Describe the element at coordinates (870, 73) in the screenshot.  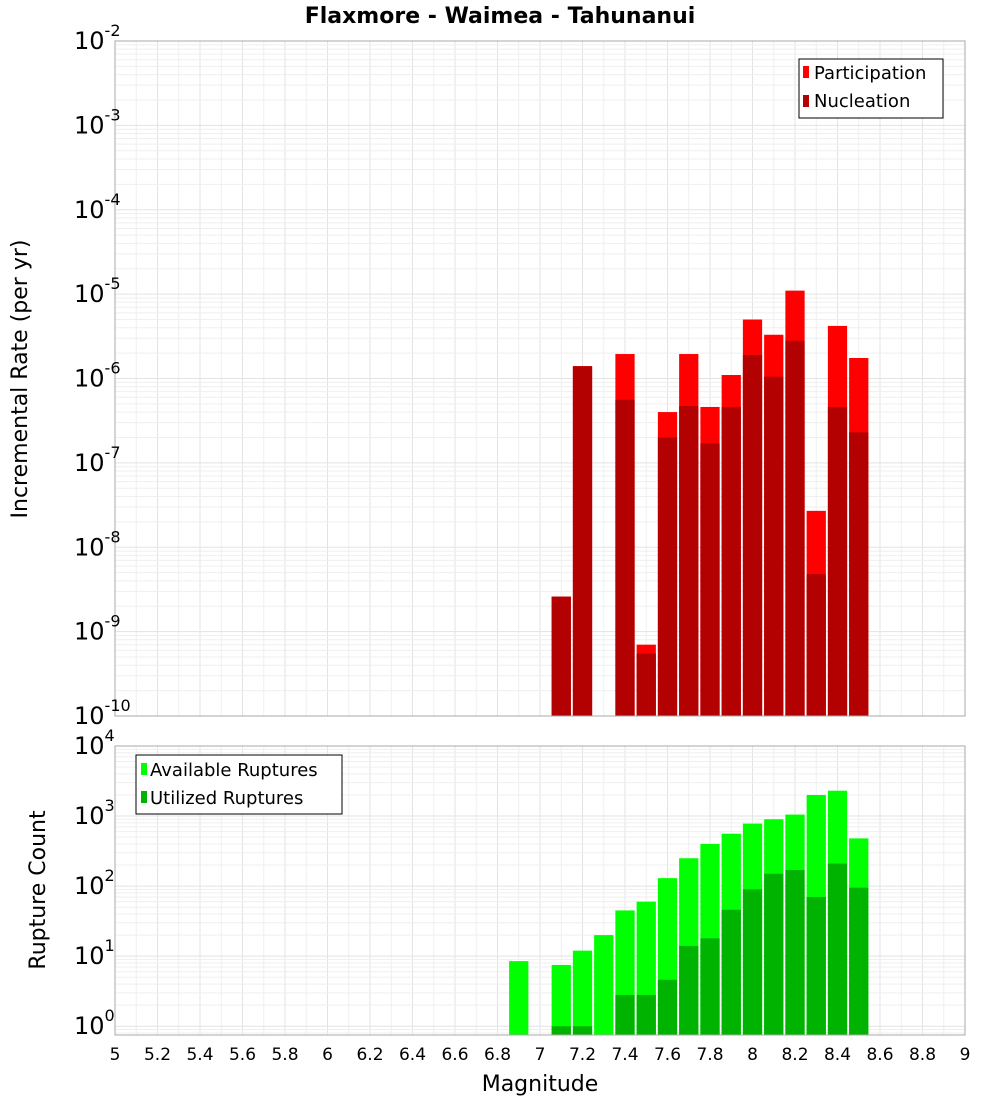
I see `participation-legend-label: Participation` at that location.